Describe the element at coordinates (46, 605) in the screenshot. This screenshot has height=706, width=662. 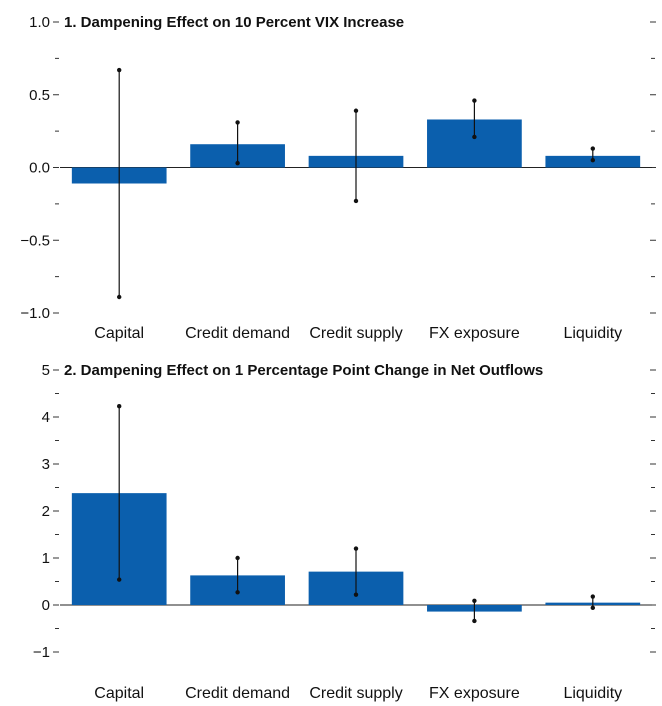
I see `y-tick-label: 0` at that location.